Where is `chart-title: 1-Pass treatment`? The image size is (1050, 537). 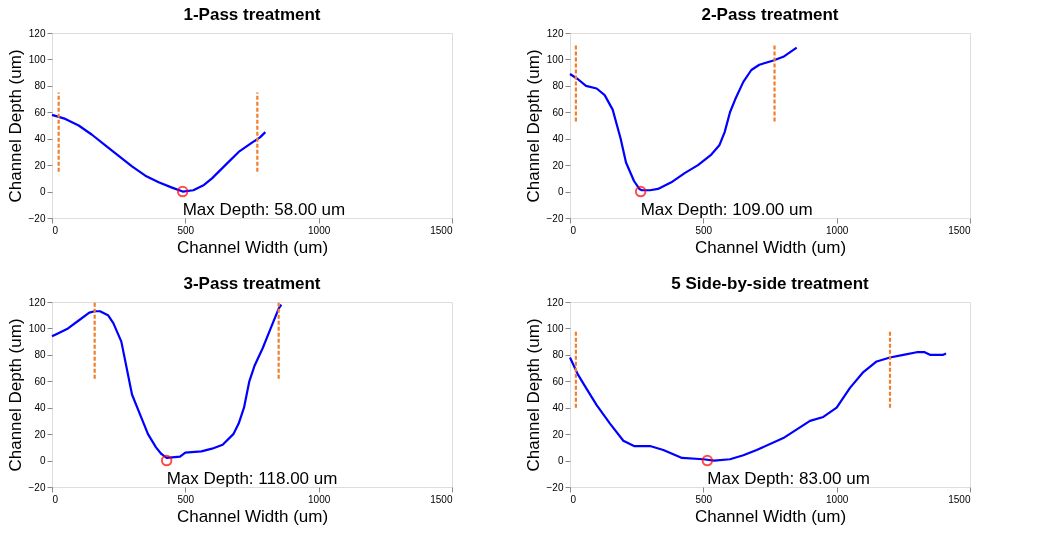 chart-title: 1-Pass treatment is located at coordinates (252, 14).